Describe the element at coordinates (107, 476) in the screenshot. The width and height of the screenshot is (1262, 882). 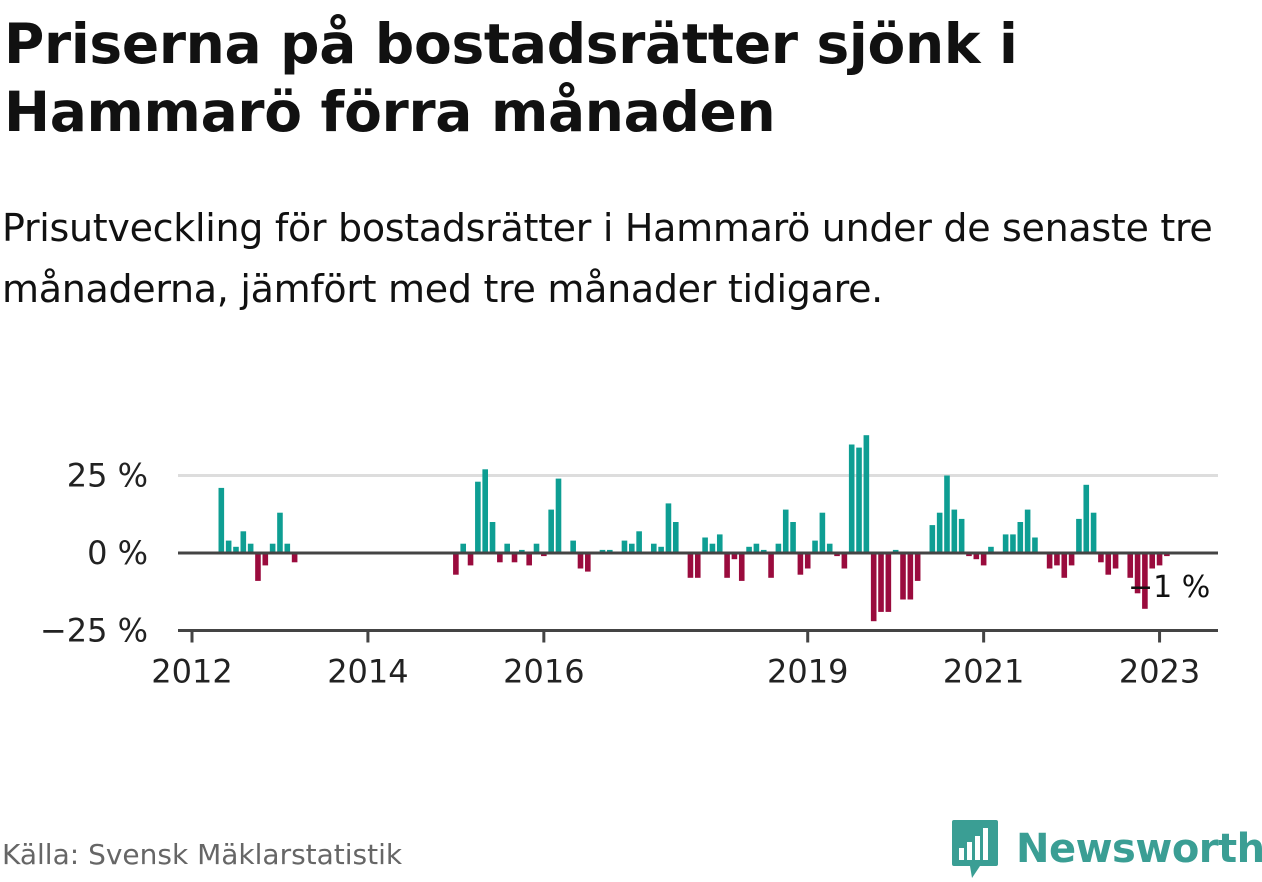
I see `y-tick-label-0: 25 %` at that location.